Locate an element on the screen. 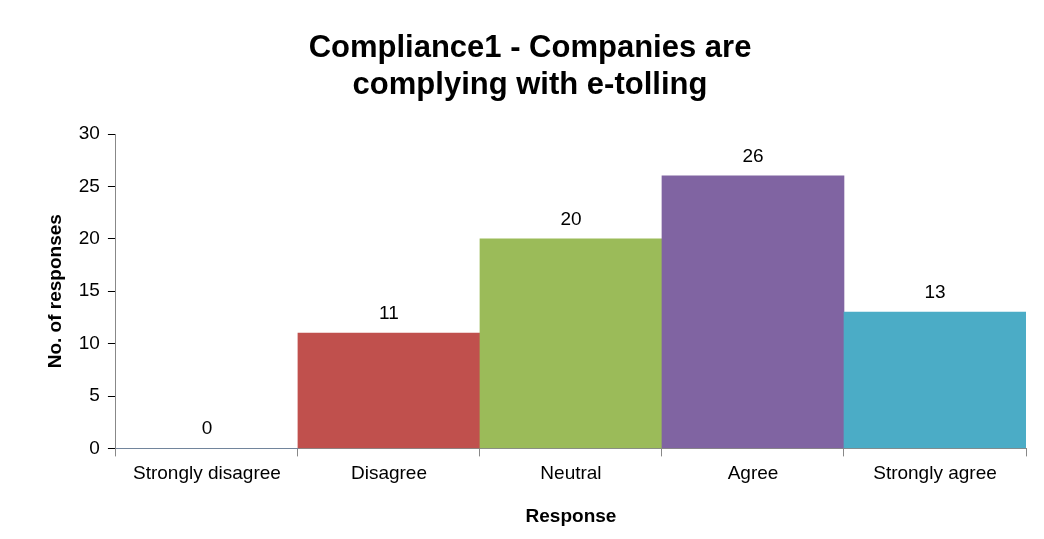  data-label: 11 is located at coordinates (389, 312).